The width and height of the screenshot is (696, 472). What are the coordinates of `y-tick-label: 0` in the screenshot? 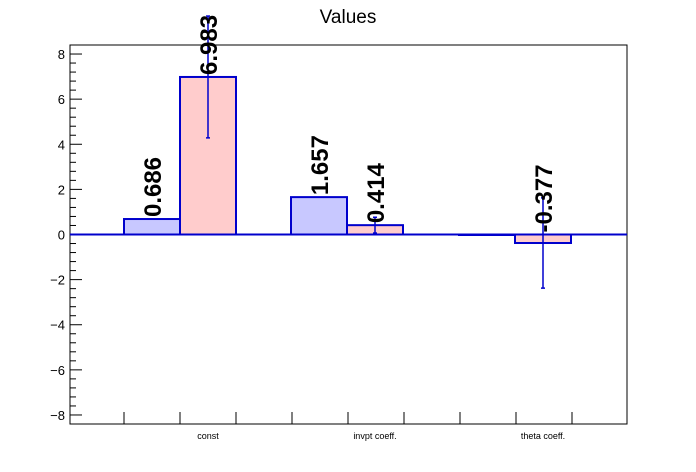 It's located at (61, 235).